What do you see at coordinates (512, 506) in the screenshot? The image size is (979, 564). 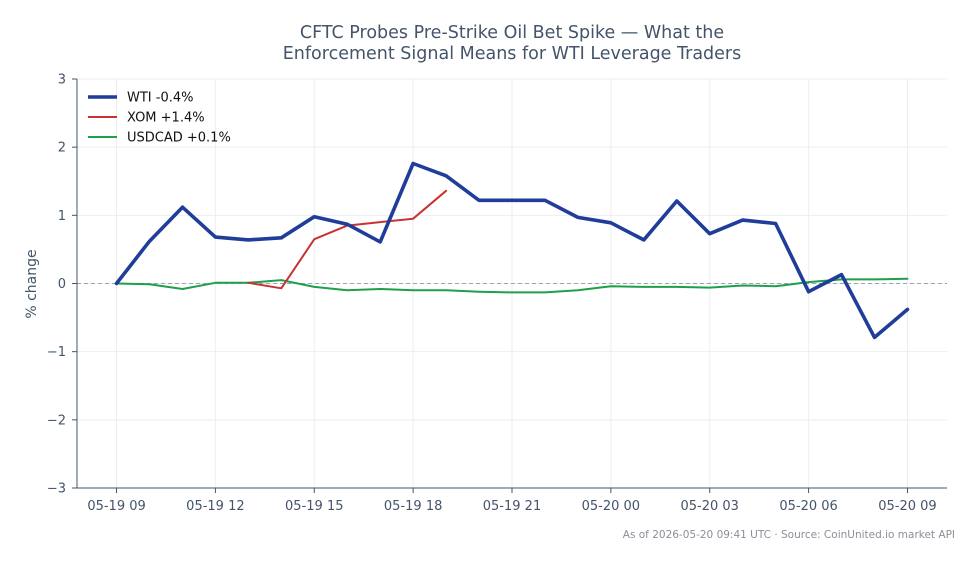 I see `x-tick-label: 05-19 21` at bounding box center [512, 506].